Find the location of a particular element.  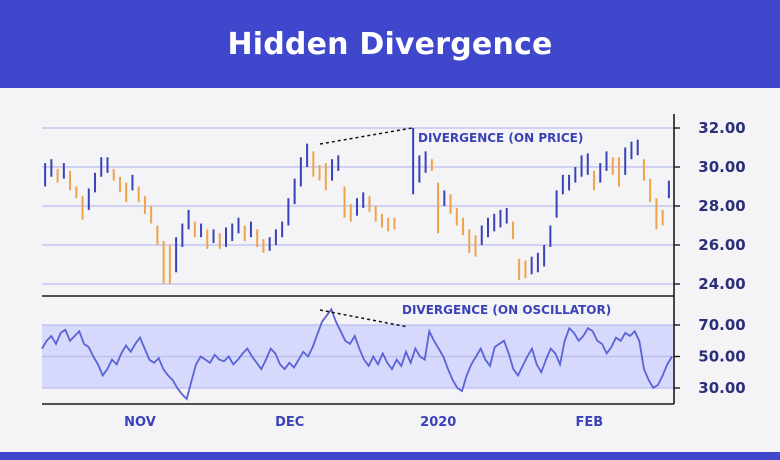

price-y-tick: 24.00 is located at coordinates (721, 284).